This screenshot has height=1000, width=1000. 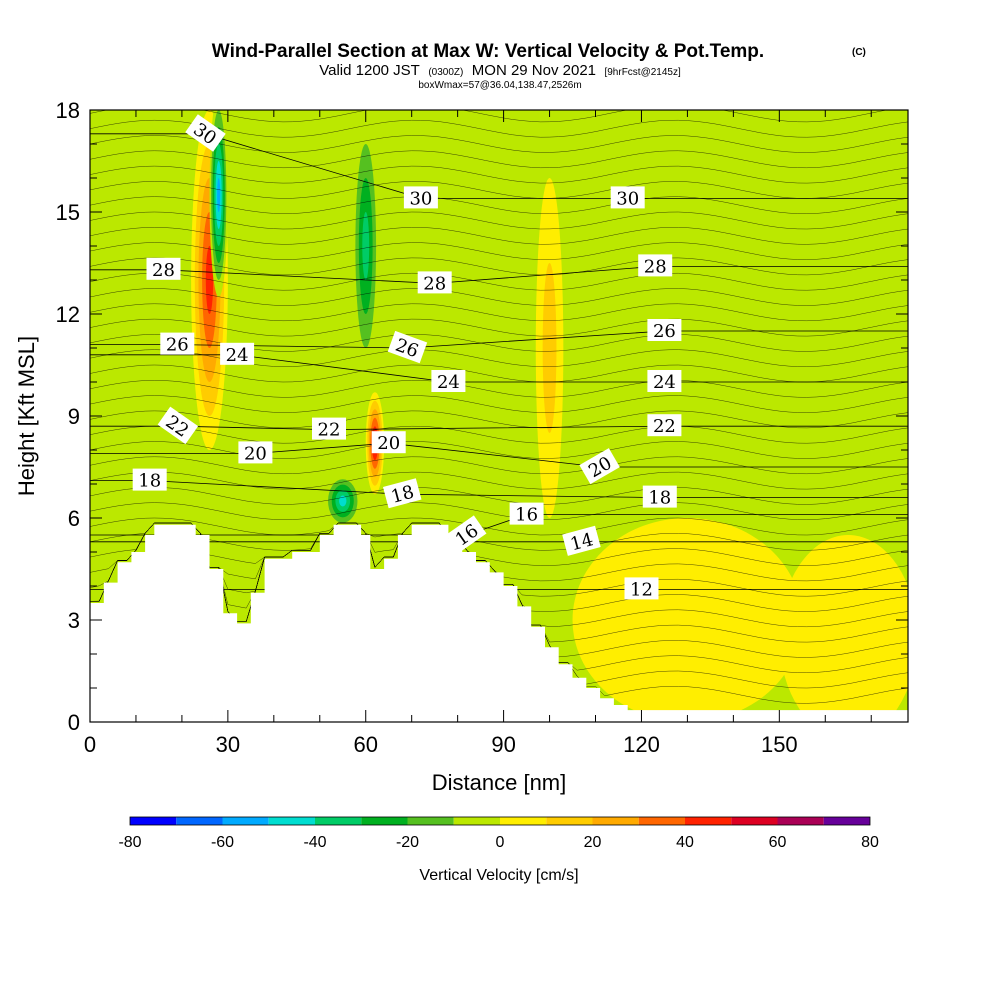 I want to click on theta-label-text: 22, so click(x=664, y=426).